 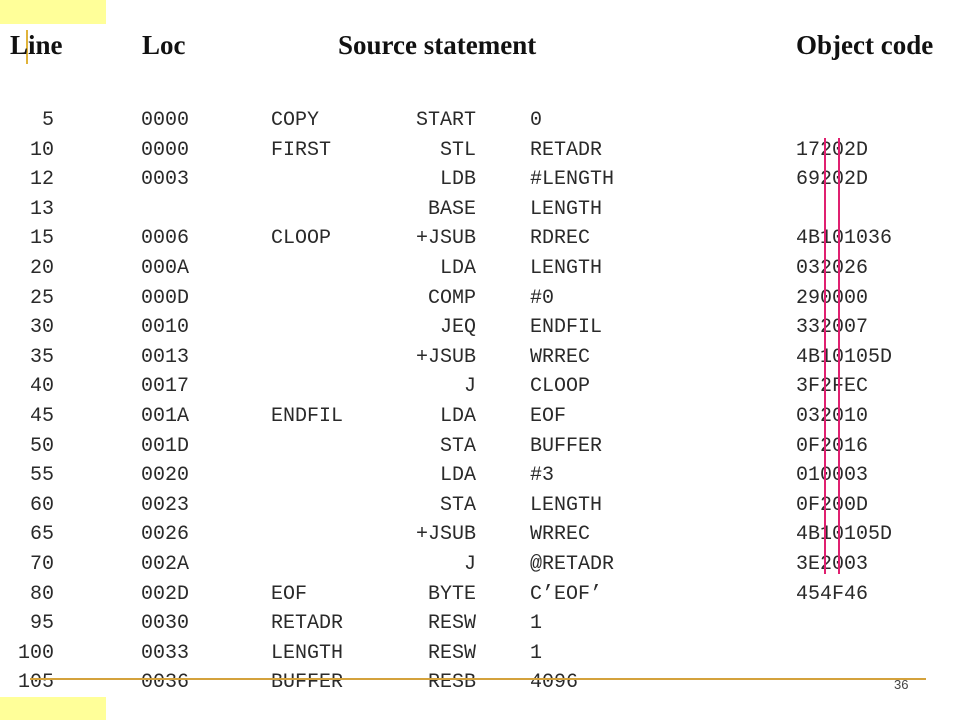 I want to click on operand: #LENGTH, so click(x=572, y=180).